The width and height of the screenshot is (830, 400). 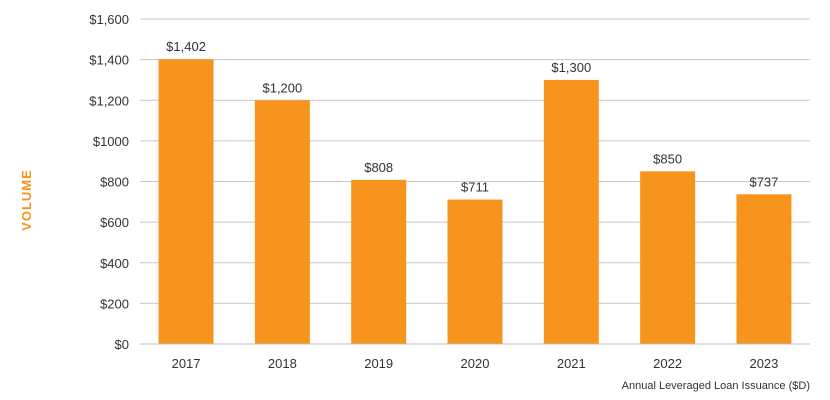 What do you see at coordinates (114, 263) in the screenshot?
I see `y-tick-label: $400` at bounding box center [114, 263].